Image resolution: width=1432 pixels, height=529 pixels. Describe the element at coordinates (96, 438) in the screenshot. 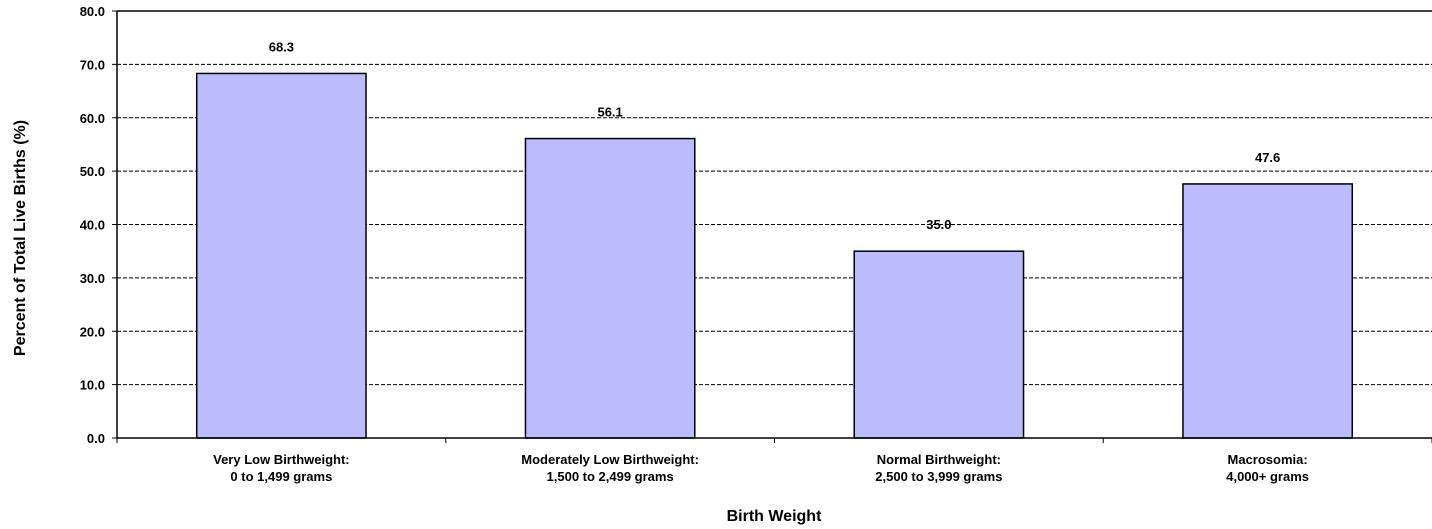

I see `y-tick-label: 0.0` at that location.